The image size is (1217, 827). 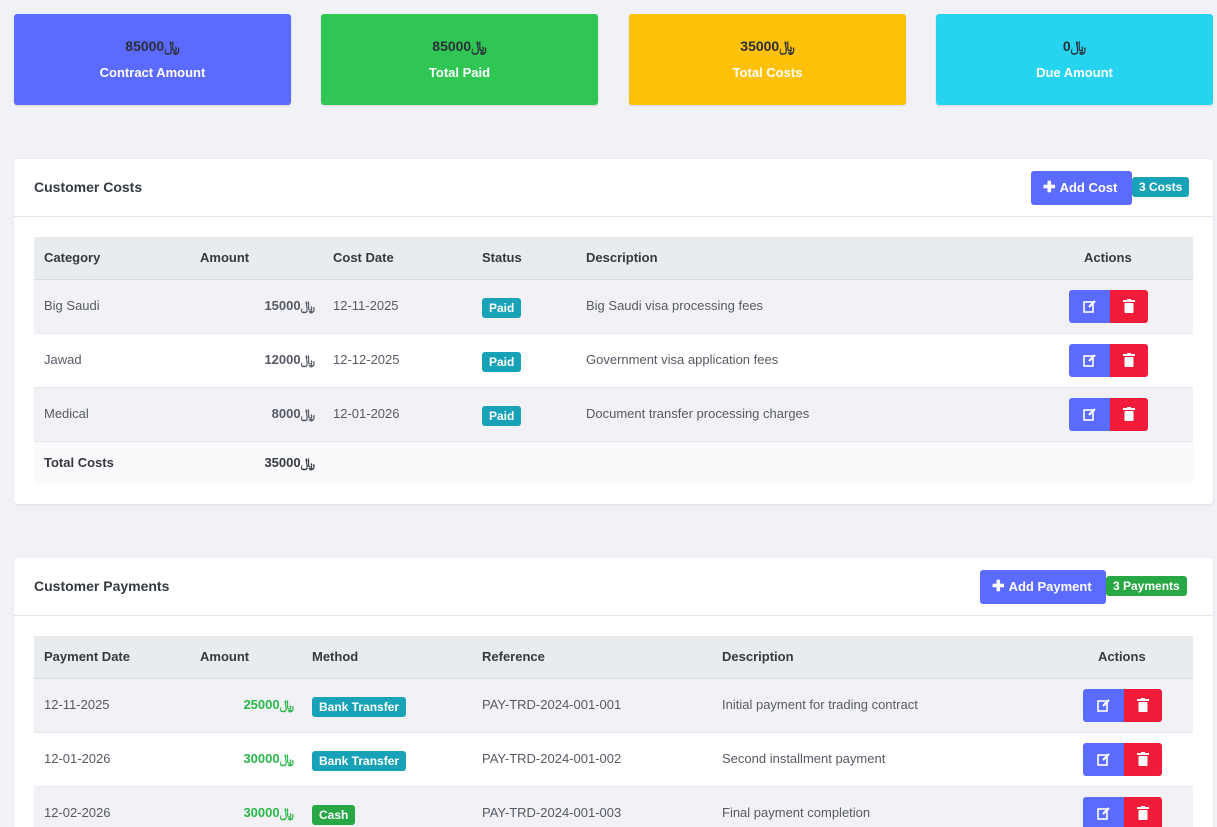 What do you see at coordinates (152, 59) in the screenshot?
I see `stat-card-contract-amount: 85000﷼ Contract Amount` at bounding box center [152, 59].